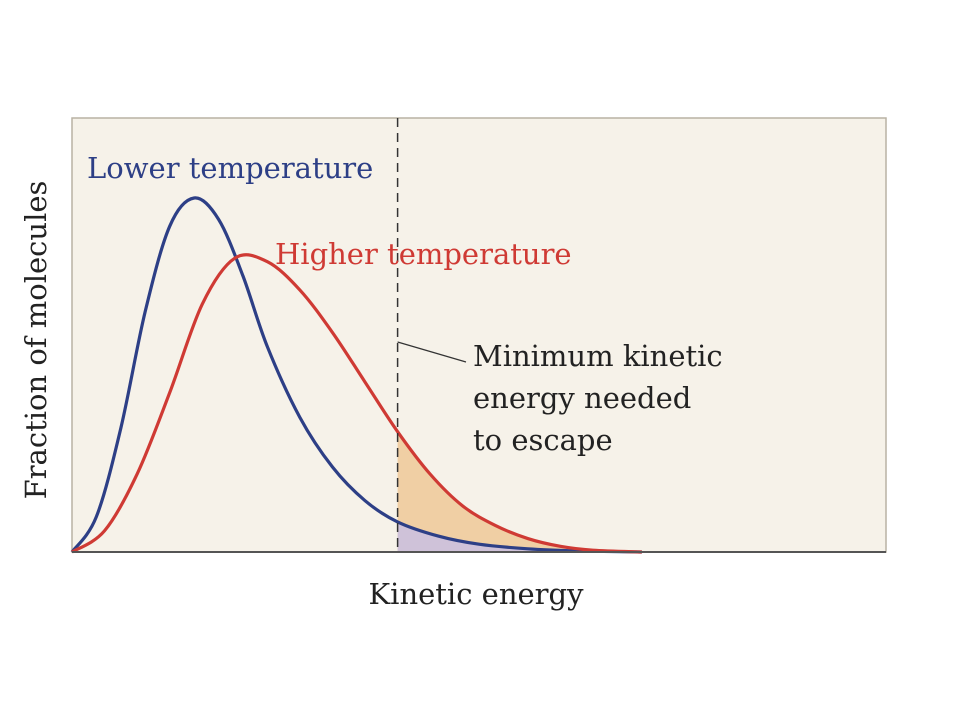 Image resolution: width=960 pixels, height=720 pixels. Describe the element at coordinates (423, 254) in the screenshot. I see `series-label-higher: Higher temperature` at that location.